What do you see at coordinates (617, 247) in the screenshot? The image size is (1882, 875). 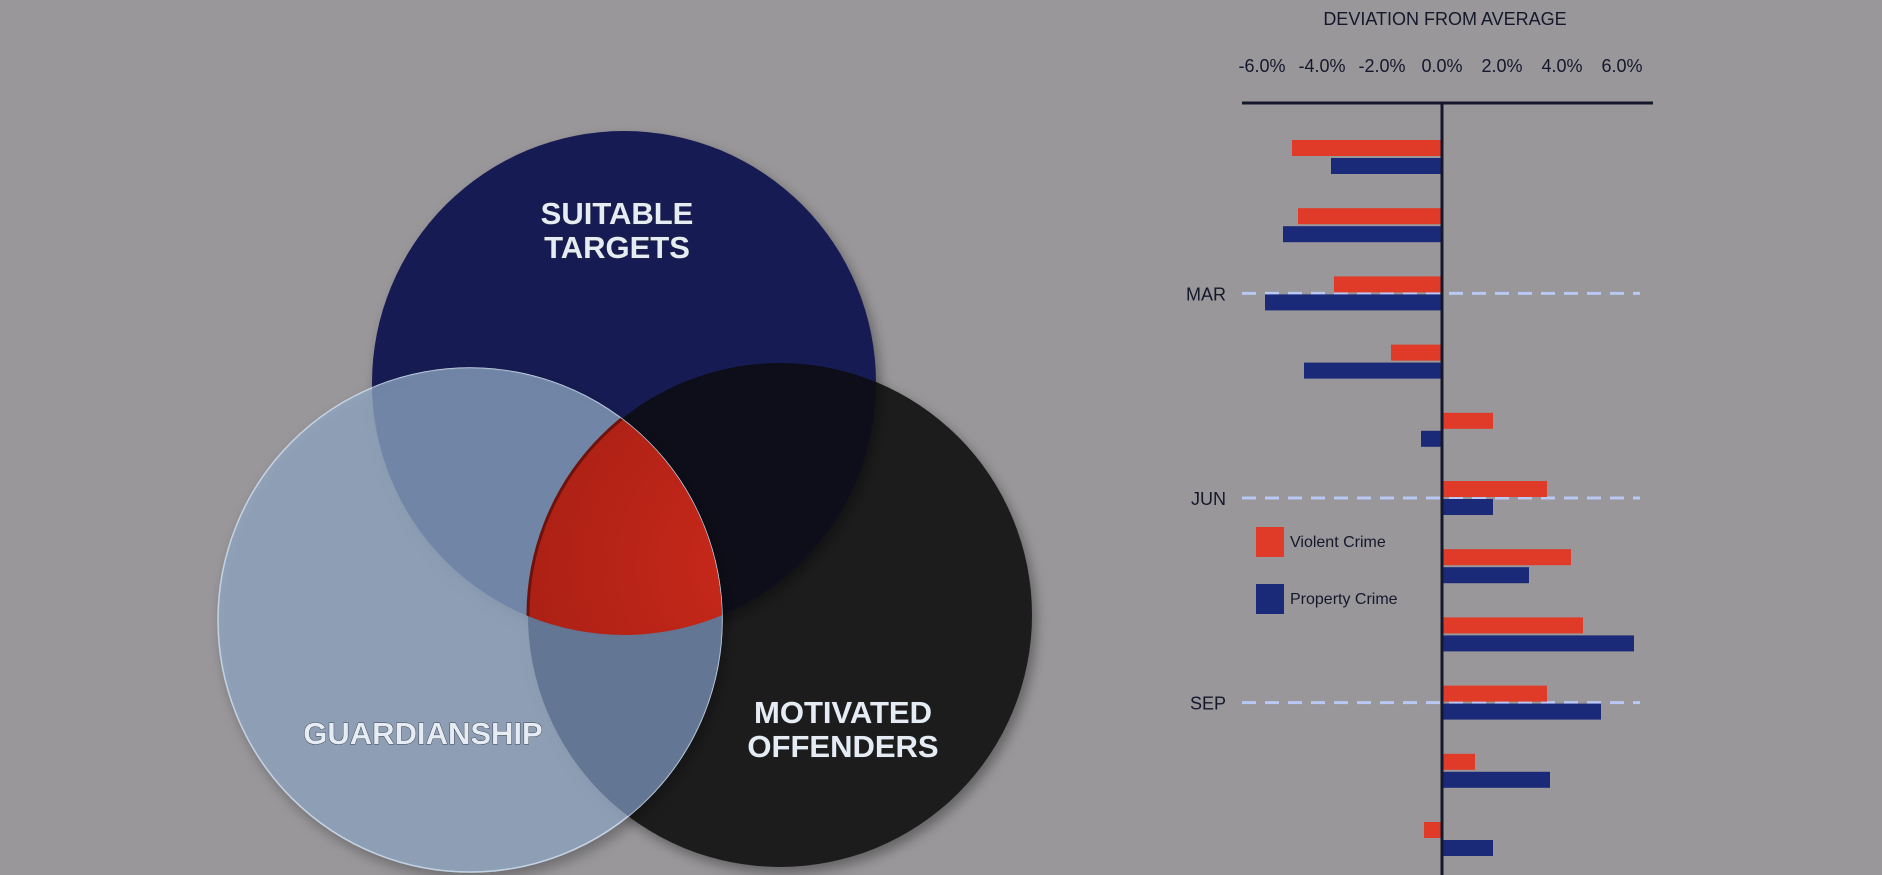 I see `suitable-targets-label-2: TARGETS` at bounding box center [617, 247].